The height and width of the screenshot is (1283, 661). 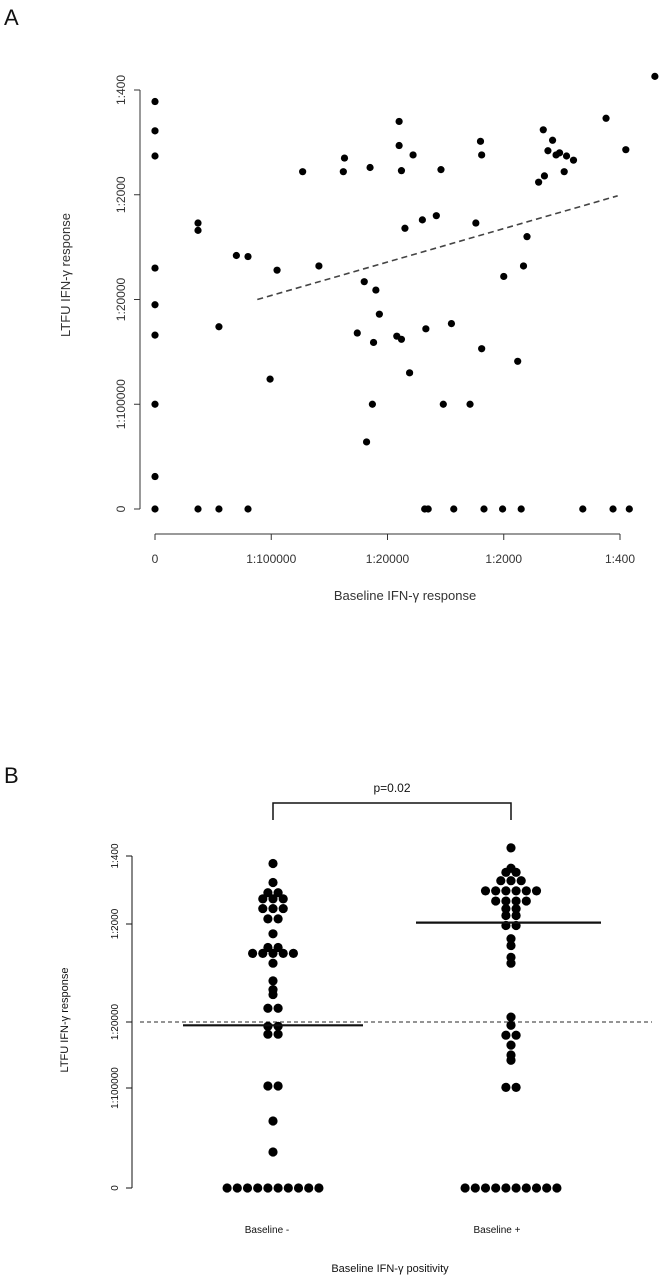 What do you see at coordinates (155, 559) in the screenshot?
I see `panel-a-x-tick-label: 0` at bounding box center [155, 559].